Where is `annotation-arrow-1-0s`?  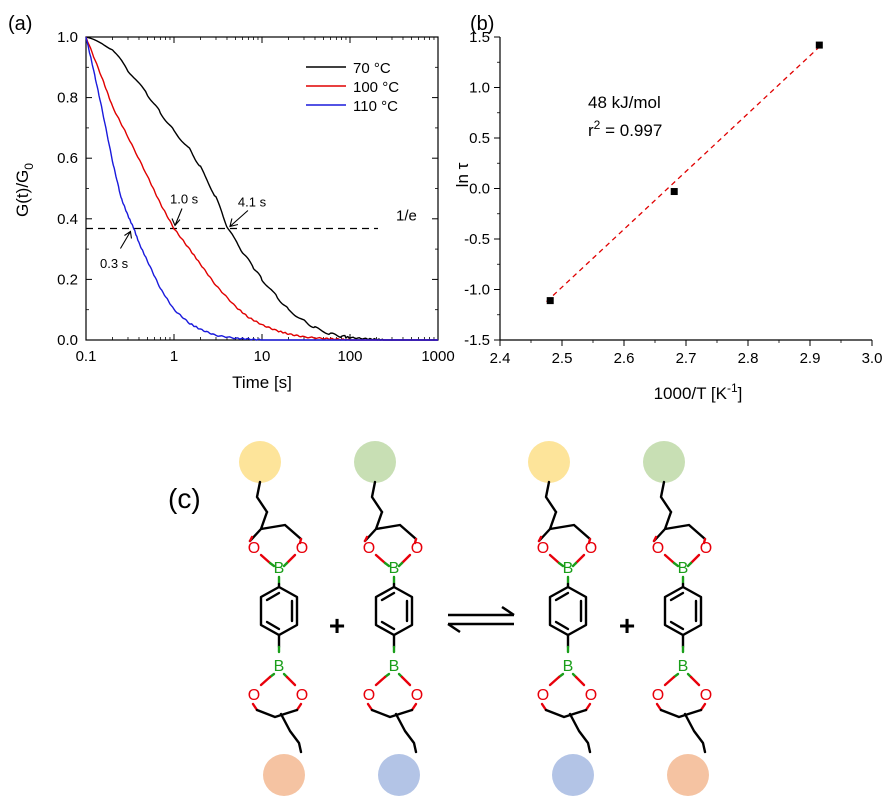 annotation-arrow-1-0s is located at coordinates (177, 217).